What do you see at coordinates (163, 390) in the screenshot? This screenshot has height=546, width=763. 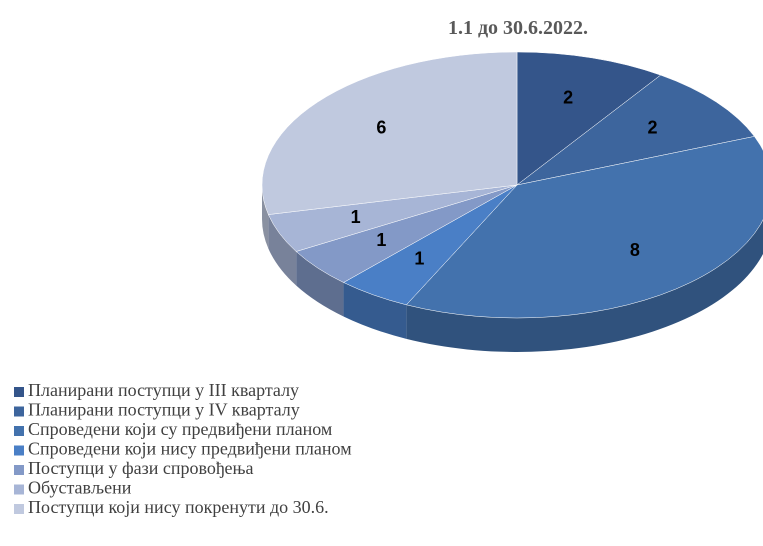 I see `legend-label: Планирани поступци у III кварталу` at bounding box center [163, 390].